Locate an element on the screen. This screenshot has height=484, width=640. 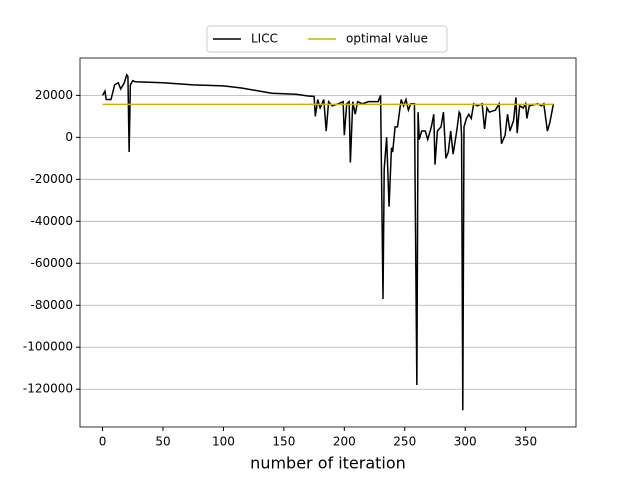
y-tick-label: -100000 is located at coordinates (48, 347).